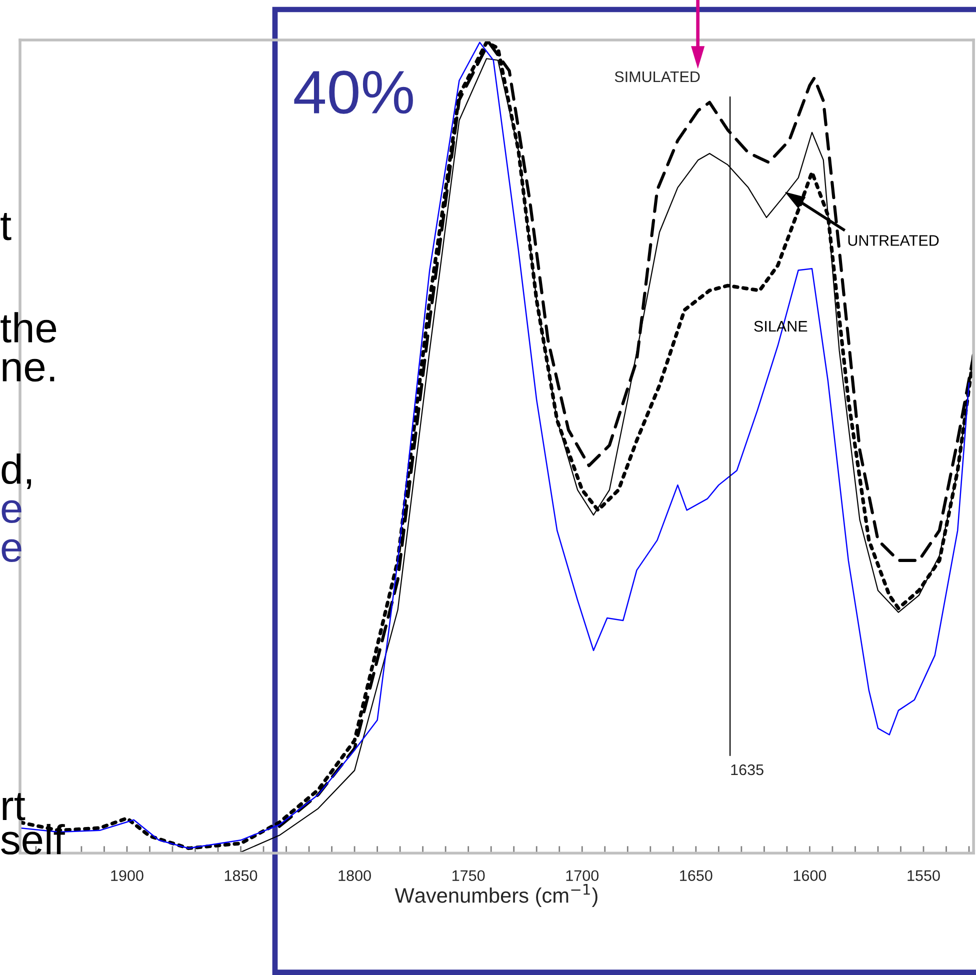 This screenshot has height=975, width=976. I want to click on x-tick-label: 1850, so click(241, 876).